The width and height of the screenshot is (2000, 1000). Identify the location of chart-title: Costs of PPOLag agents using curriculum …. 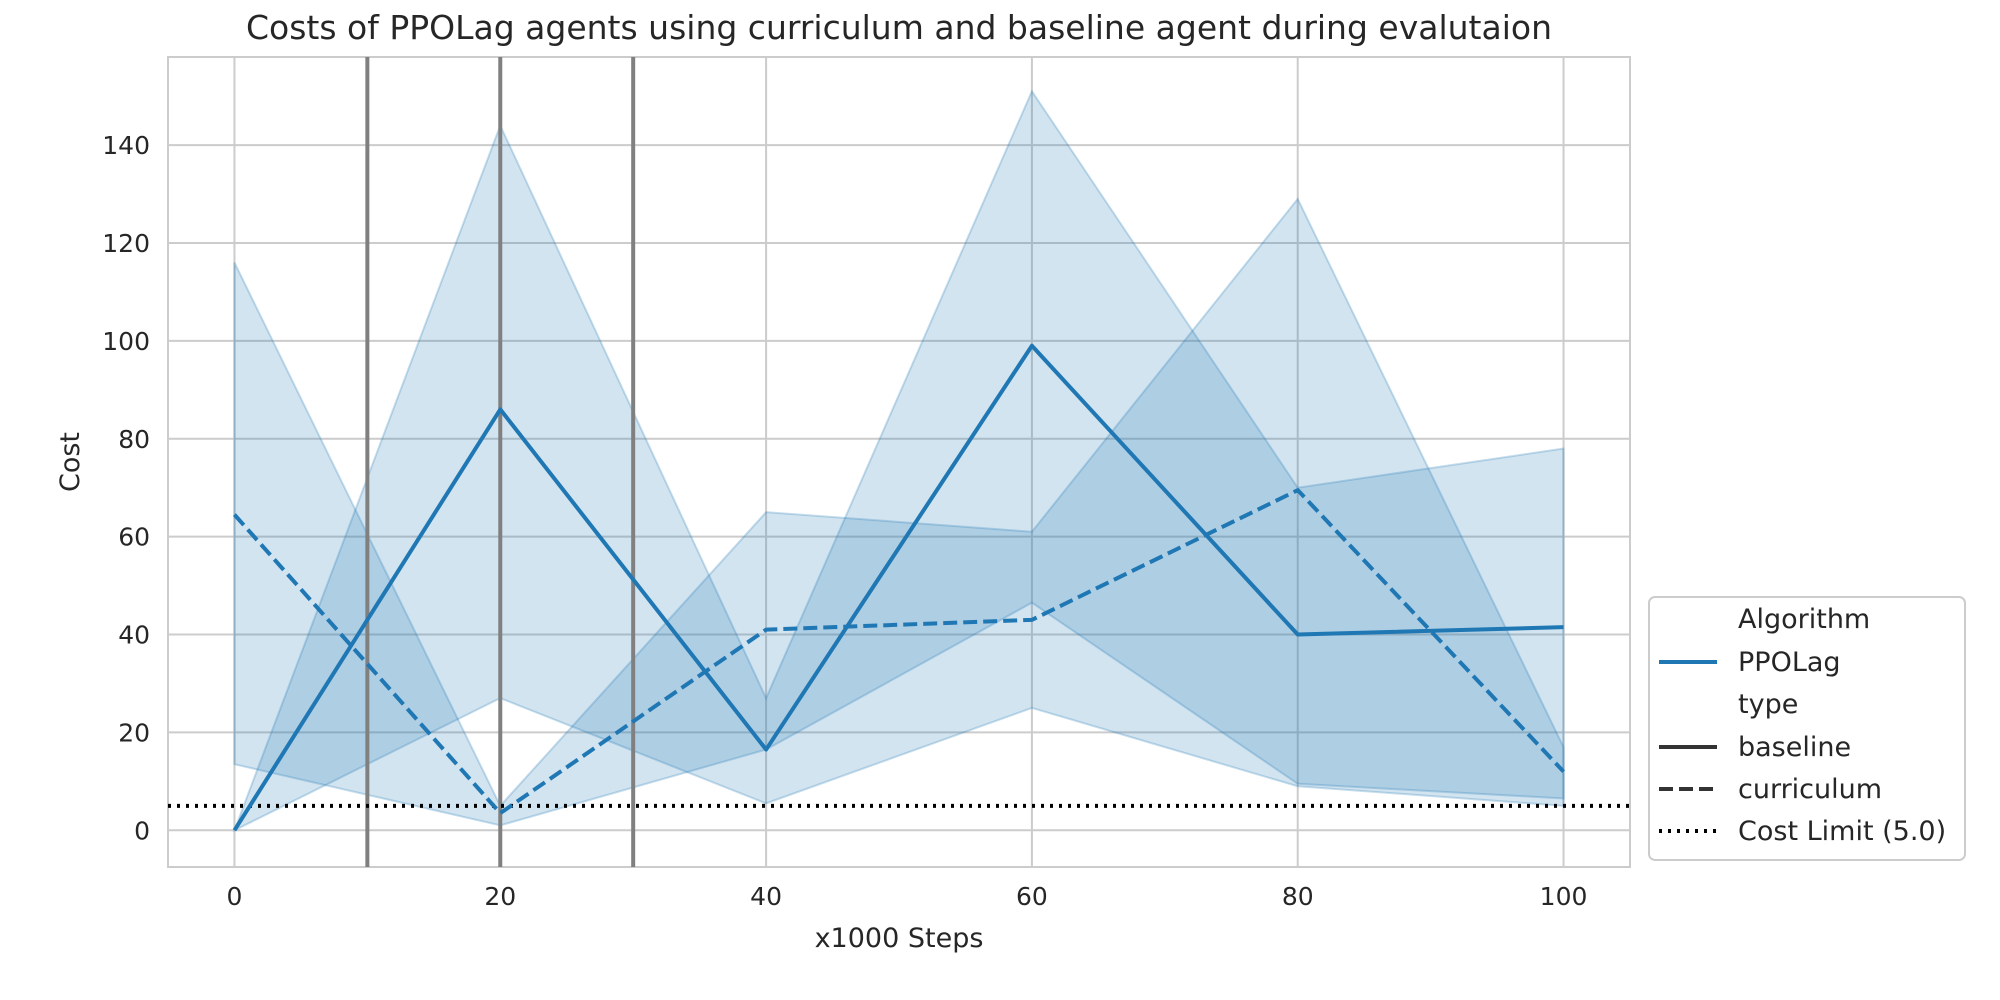
(899, 27).